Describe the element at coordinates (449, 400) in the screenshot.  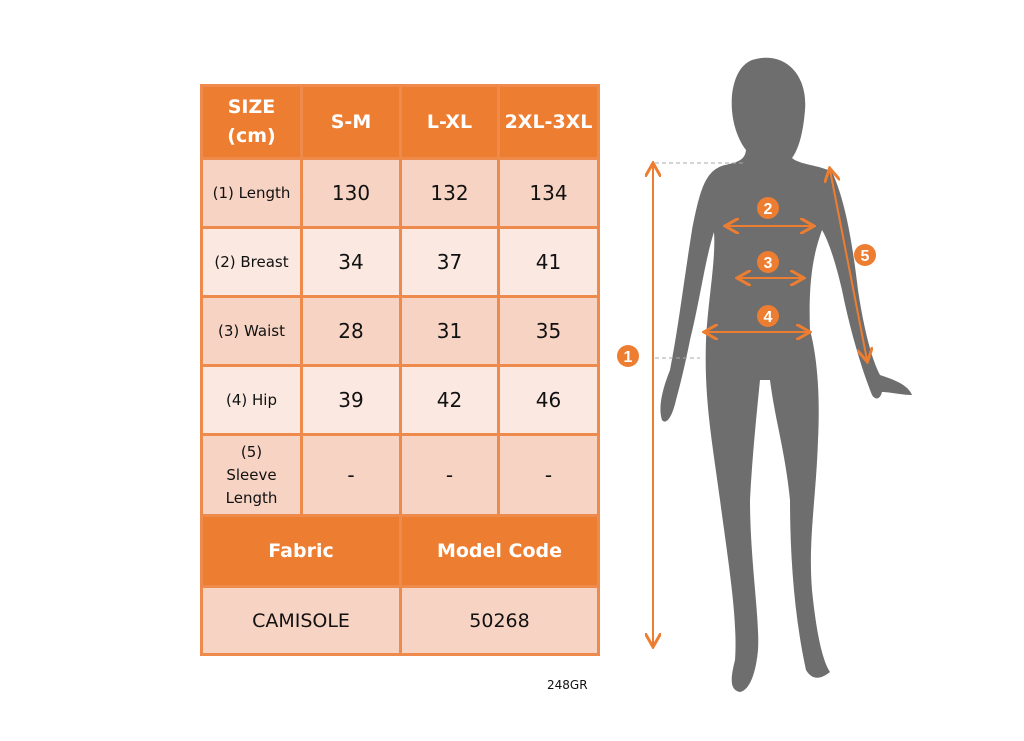
I see `cell: 42` at that location.